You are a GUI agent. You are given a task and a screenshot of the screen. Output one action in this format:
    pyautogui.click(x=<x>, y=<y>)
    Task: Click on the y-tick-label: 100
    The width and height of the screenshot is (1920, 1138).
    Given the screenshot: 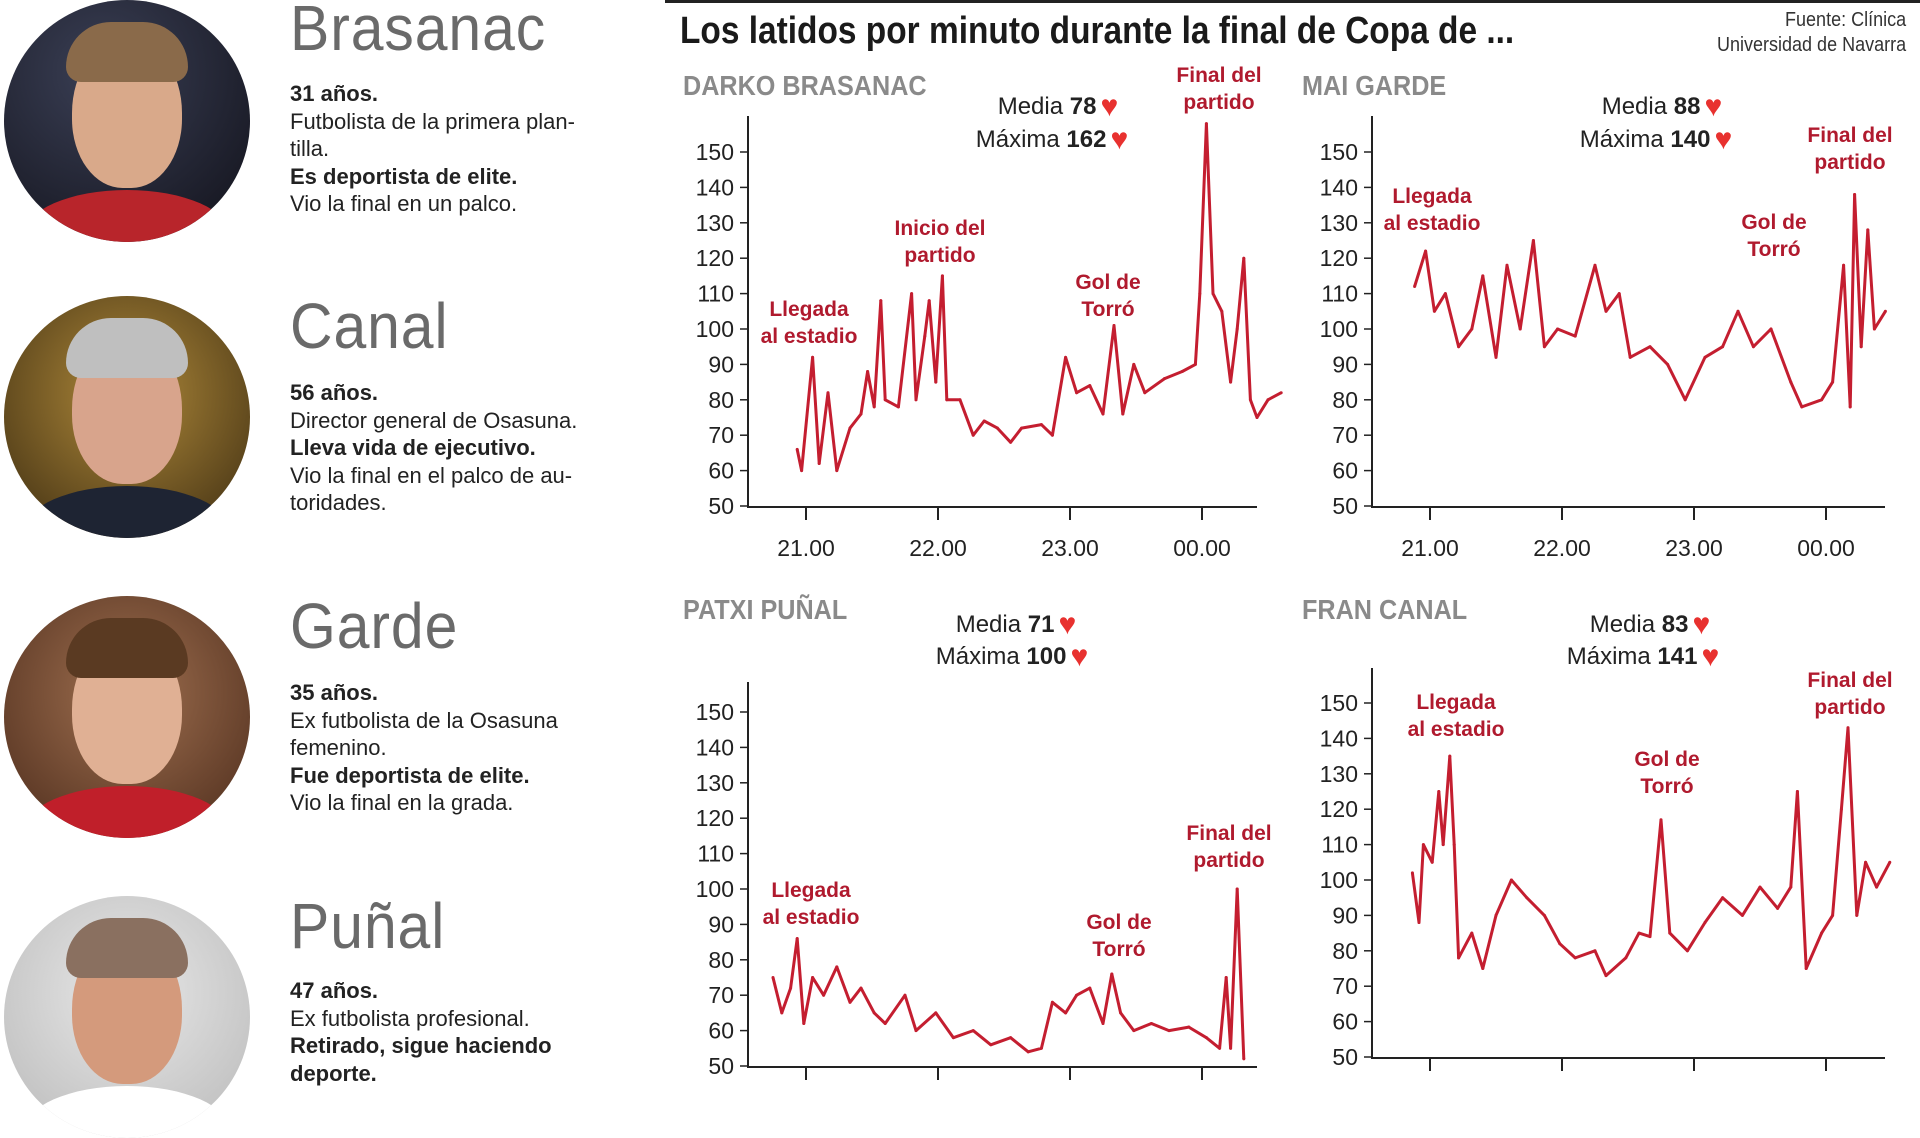 What is the action you would take?
    pyautogui.click(x=715, y=889)
    